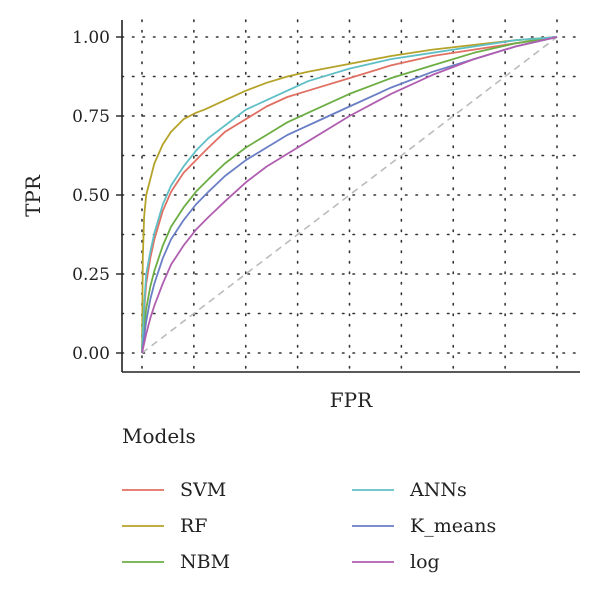 The width and height of the screenshot is (600, 597). I want to click on legend-label-rf: RF, so click(194, 526).